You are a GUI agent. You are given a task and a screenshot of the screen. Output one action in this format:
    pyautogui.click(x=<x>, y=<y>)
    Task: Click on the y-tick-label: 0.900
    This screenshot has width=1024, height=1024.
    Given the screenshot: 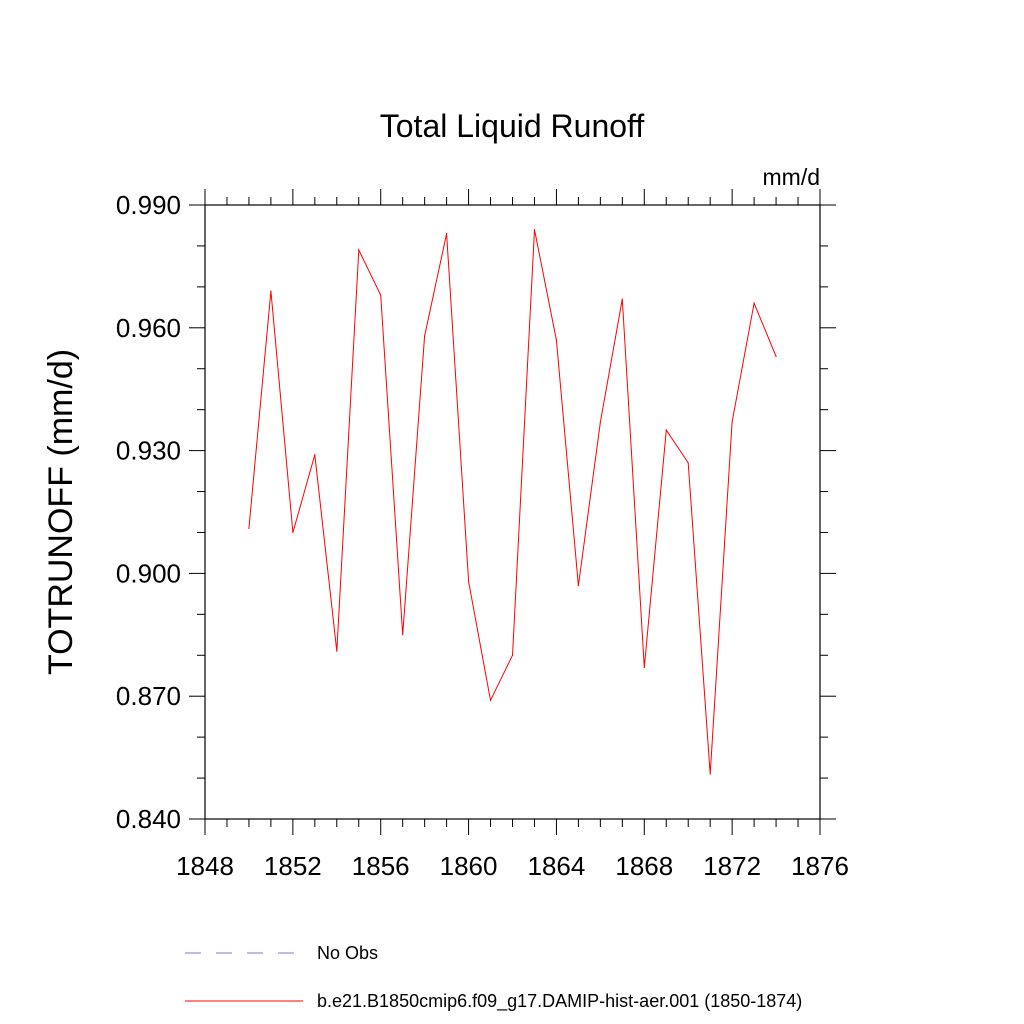 What is the action you would take?
    pyautogui.click(x=148, y=573)
    